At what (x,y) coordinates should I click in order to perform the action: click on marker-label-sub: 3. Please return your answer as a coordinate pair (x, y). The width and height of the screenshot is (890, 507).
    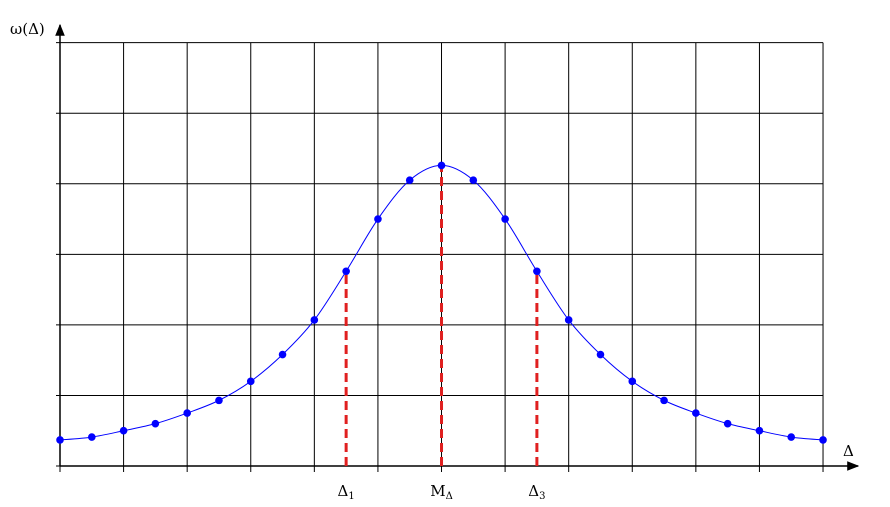
    Looking at the image, I should click on (542, 496).